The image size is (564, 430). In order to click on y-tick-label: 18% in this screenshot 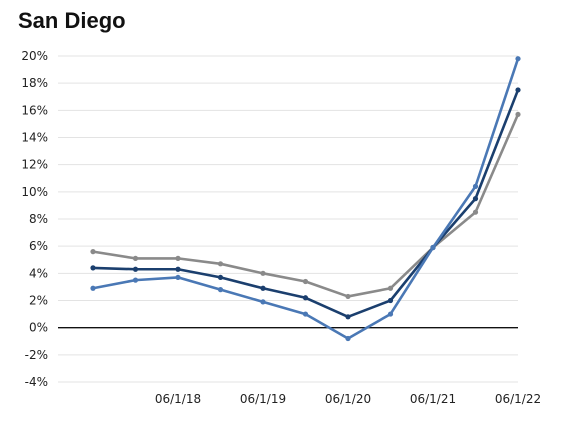, I will do `click(34, 83)`.